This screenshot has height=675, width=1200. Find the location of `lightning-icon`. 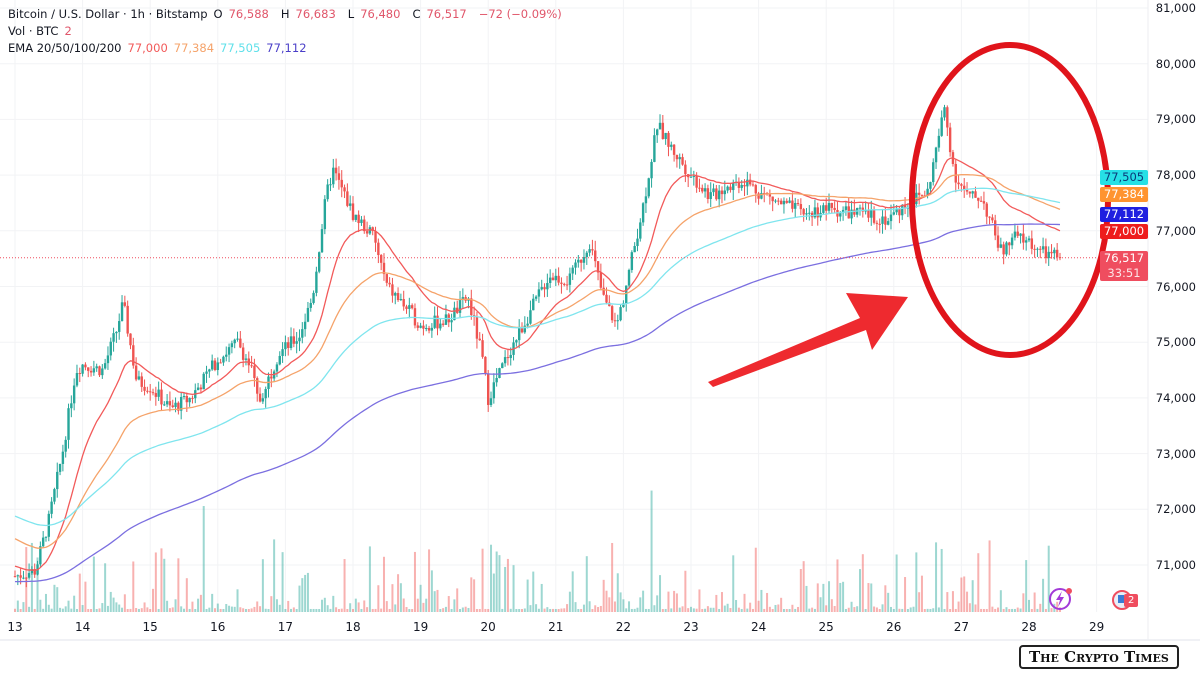

lightning-icon is located at coordinates (1060, 599).